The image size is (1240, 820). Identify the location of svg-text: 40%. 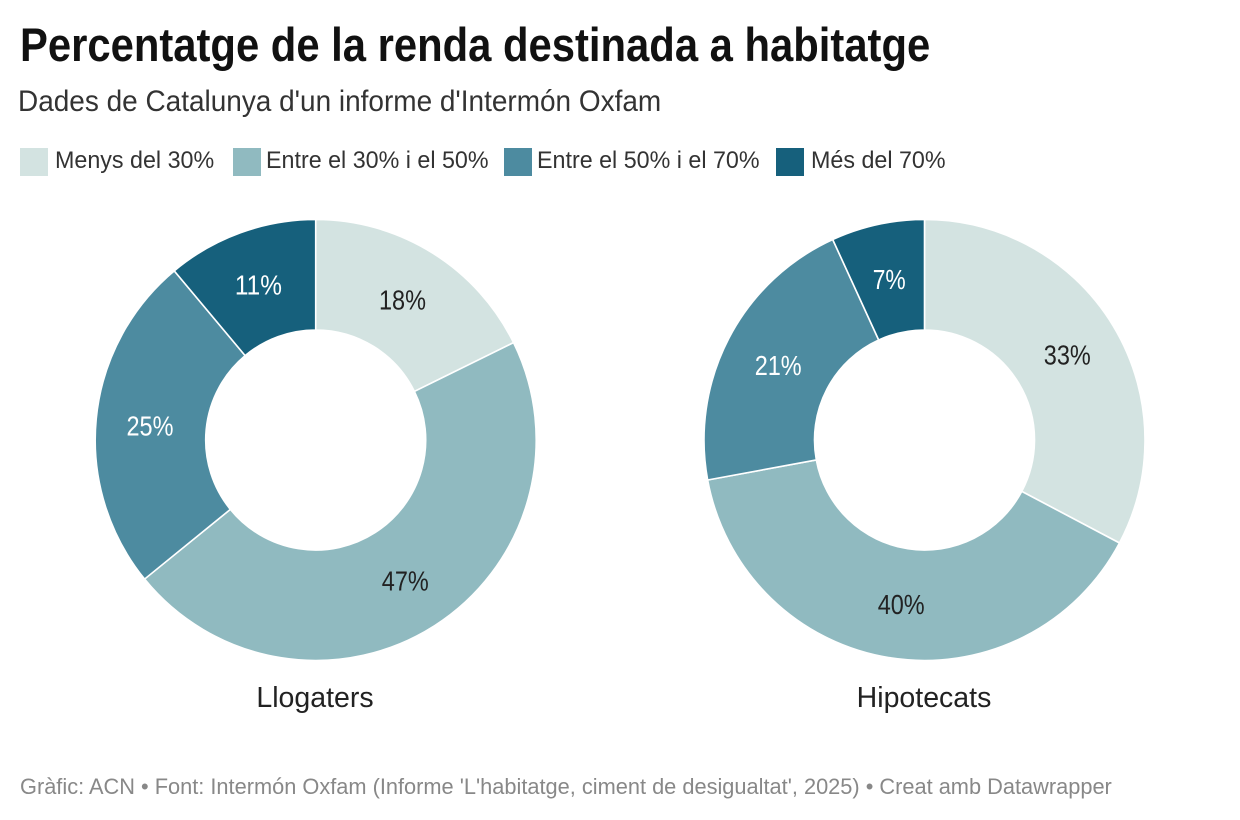
(901, 604).